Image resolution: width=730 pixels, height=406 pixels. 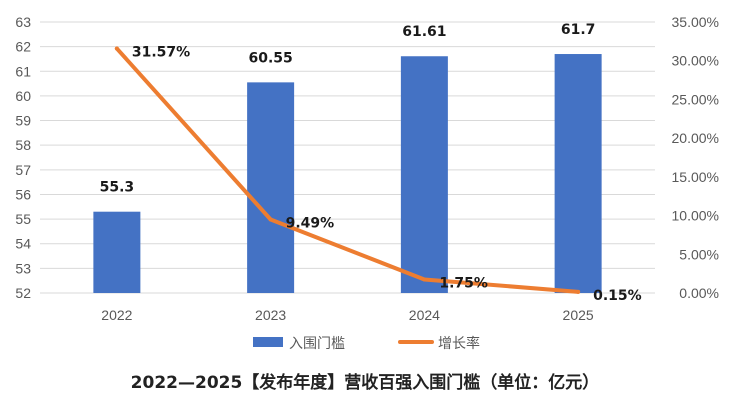 I want to click on right-axis-tick-label: 5.00%, so click(x=699, y=254).